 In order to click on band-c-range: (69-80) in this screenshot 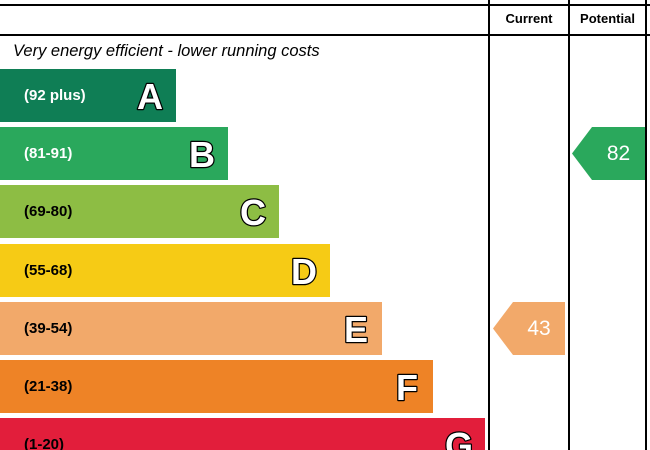, I will do `click(48, 212)`.